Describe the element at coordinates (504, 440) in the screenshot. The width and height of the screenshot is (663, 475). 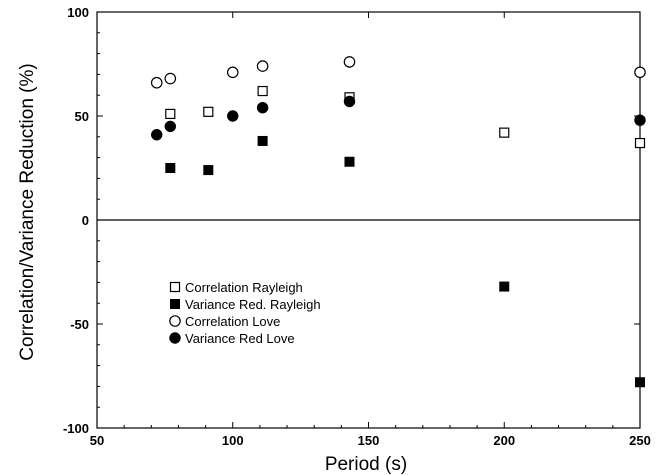
I see `x-tick-label: 200` at that location.